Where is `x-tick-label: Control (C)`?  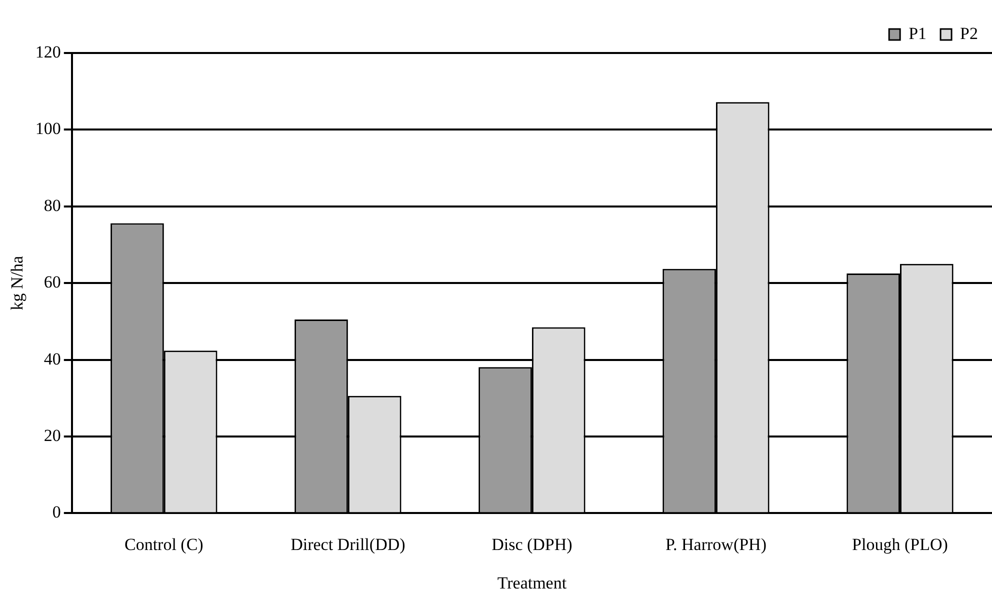 x-tick-label: Control (C) is located at coordinates (164, 544).